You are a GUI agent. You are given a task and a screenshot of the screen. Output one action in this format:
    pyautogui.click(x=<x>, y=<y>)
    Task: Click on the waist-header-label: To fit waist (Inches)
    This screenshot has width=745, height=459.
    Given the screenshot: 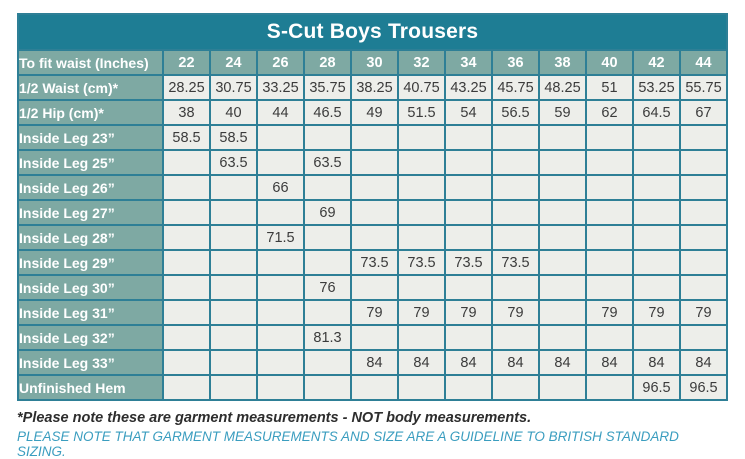 What is the action you would take?
    pyautogui.click(x=90, y=62)
    